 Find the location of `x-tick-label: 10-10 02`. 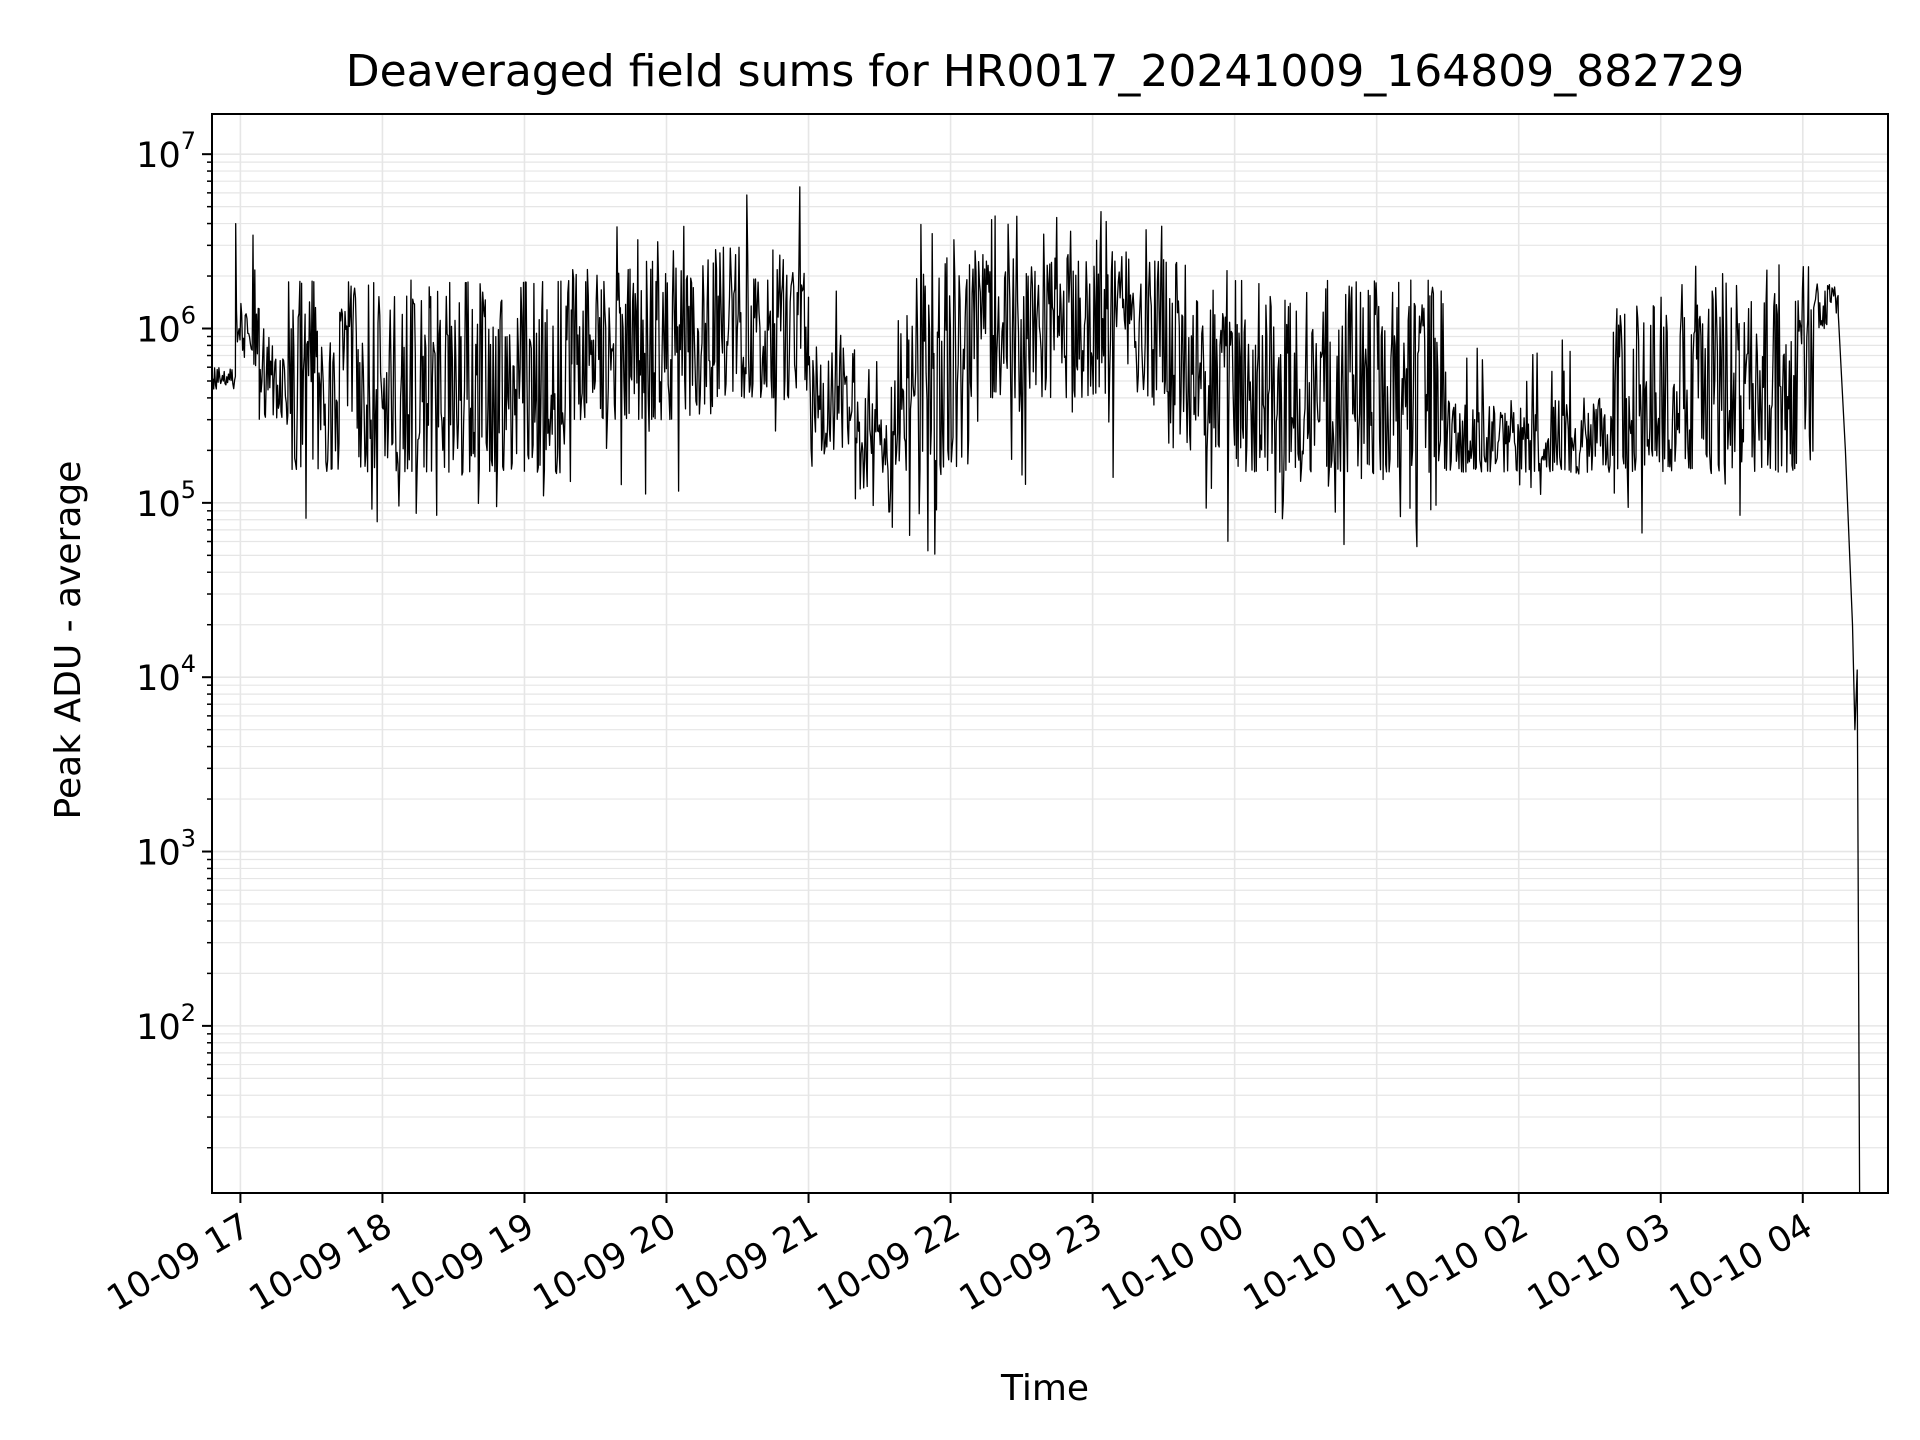

x-tick-label: 10-10 02 is located at coordinates (1457, 1262).